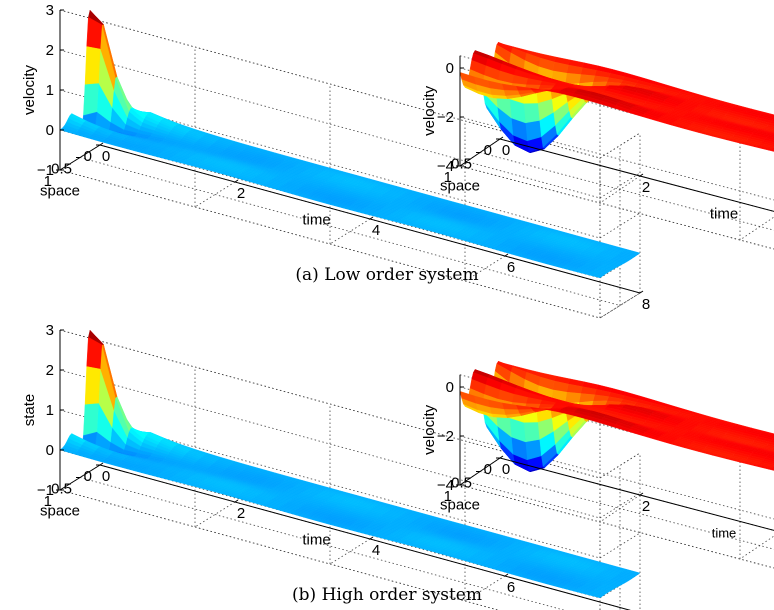 The width and height of the screenshot is (774, 610). Describe the element at coordinates (387, 595) in the screenshot. I see `caption-b: (b) High order system` at that location.